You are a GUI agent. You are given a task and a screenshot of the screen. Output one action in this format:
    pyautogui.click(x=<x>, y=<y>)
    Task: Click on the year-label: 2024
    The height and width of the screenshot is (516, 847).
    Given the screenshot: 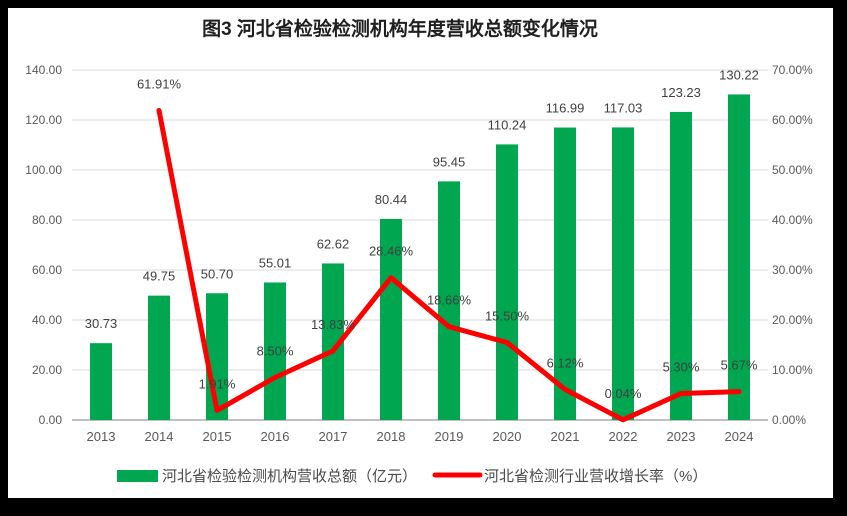 What is the action you would take?
    pyautogui.click(x=739, y=436)
    